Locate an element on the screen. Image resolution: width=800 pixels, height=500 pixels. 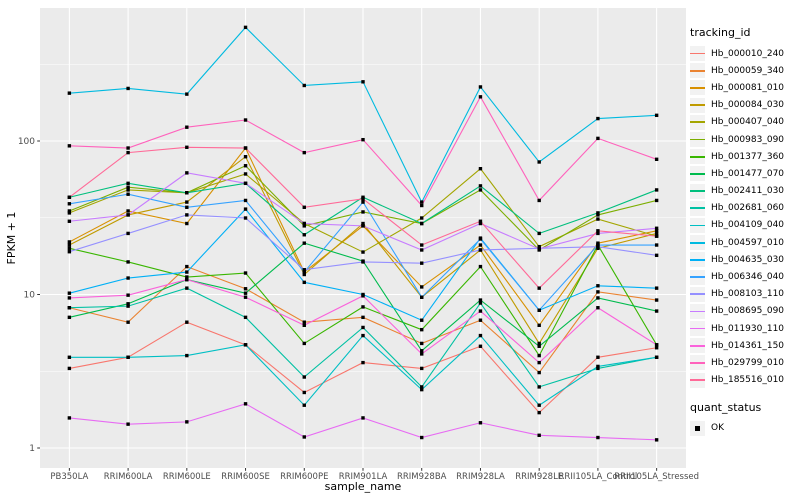
legend-item: Hb_000407_040 is located at coordinates (744, 122).